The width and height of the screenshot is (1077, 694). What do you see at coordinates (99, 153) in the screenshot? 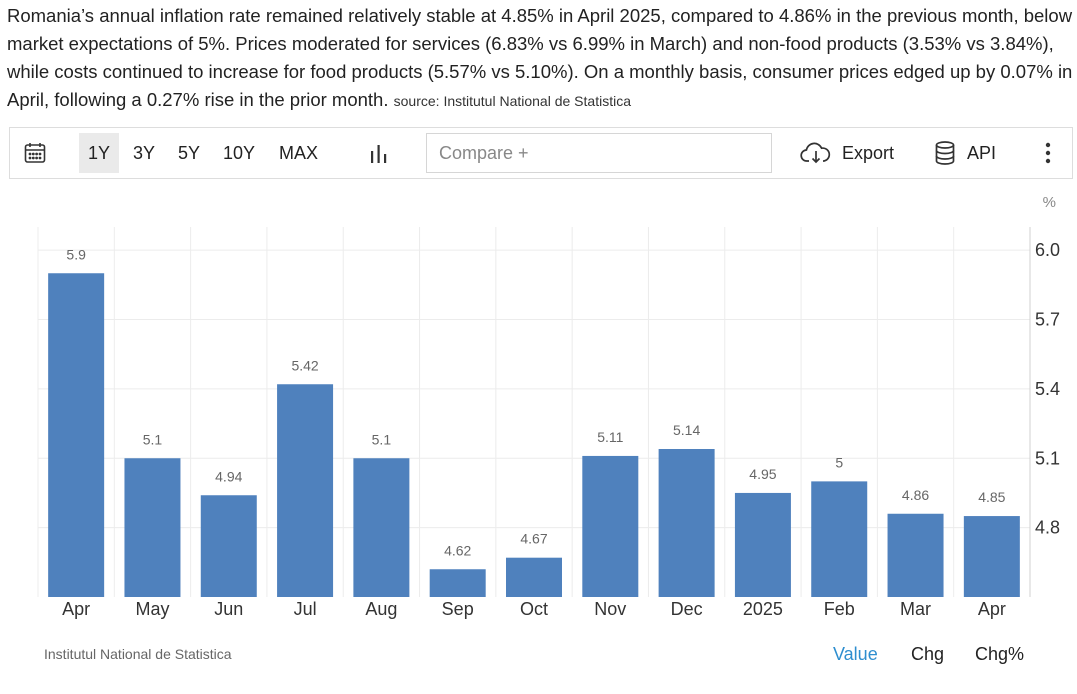
I see `range-1y-button: 1Y` at bounding box center [99, 153].